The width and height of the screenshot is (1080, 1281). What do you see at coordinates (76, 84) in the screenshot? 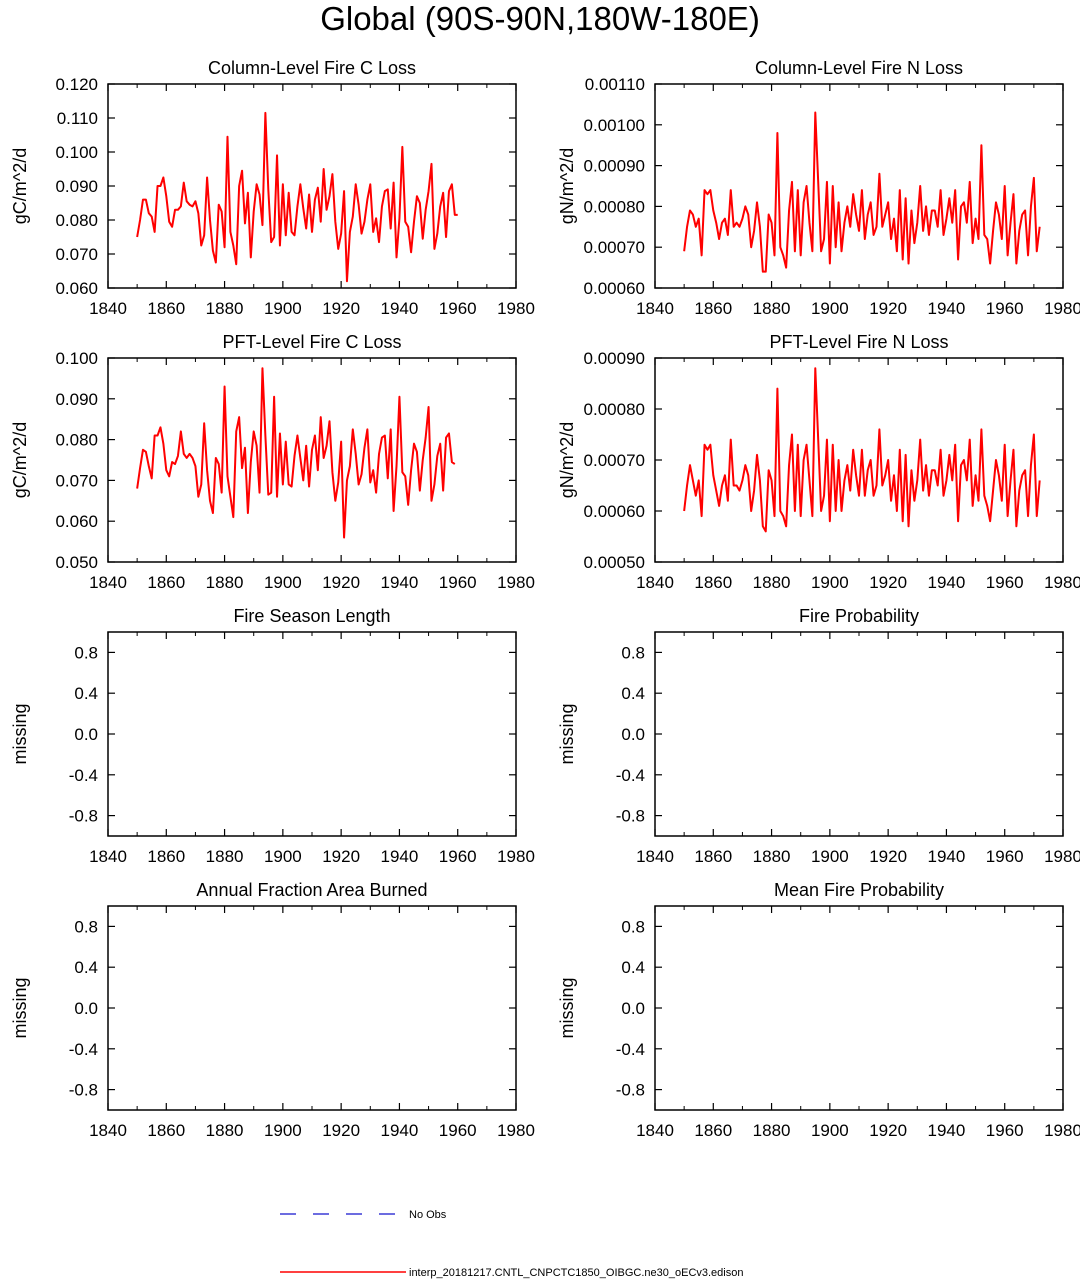
I see `y-tick-label: 0.120` at bounding box center [76, 84].